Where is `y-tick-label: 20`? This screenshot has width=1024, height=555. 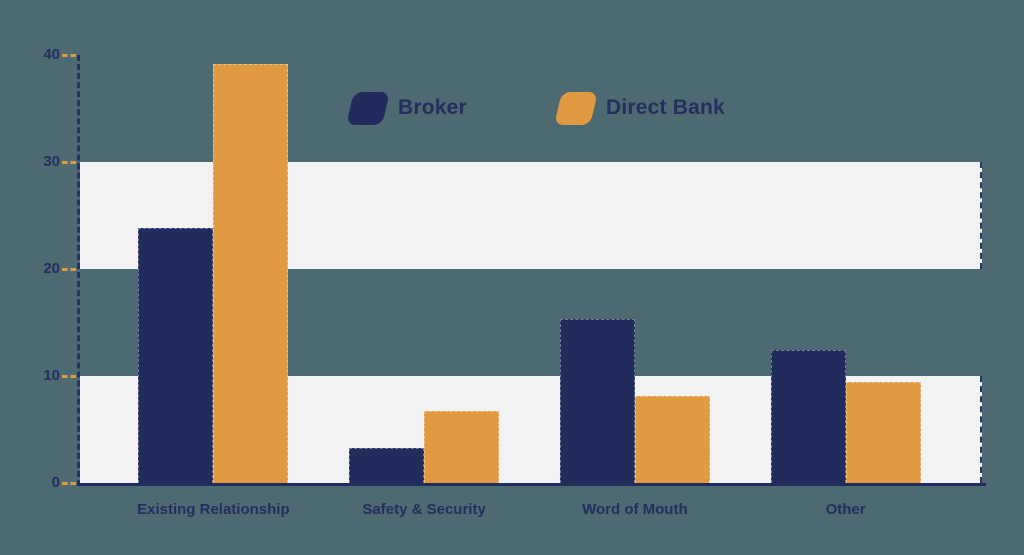 y-tick-label: 20 is located at coordinates (51, 268).